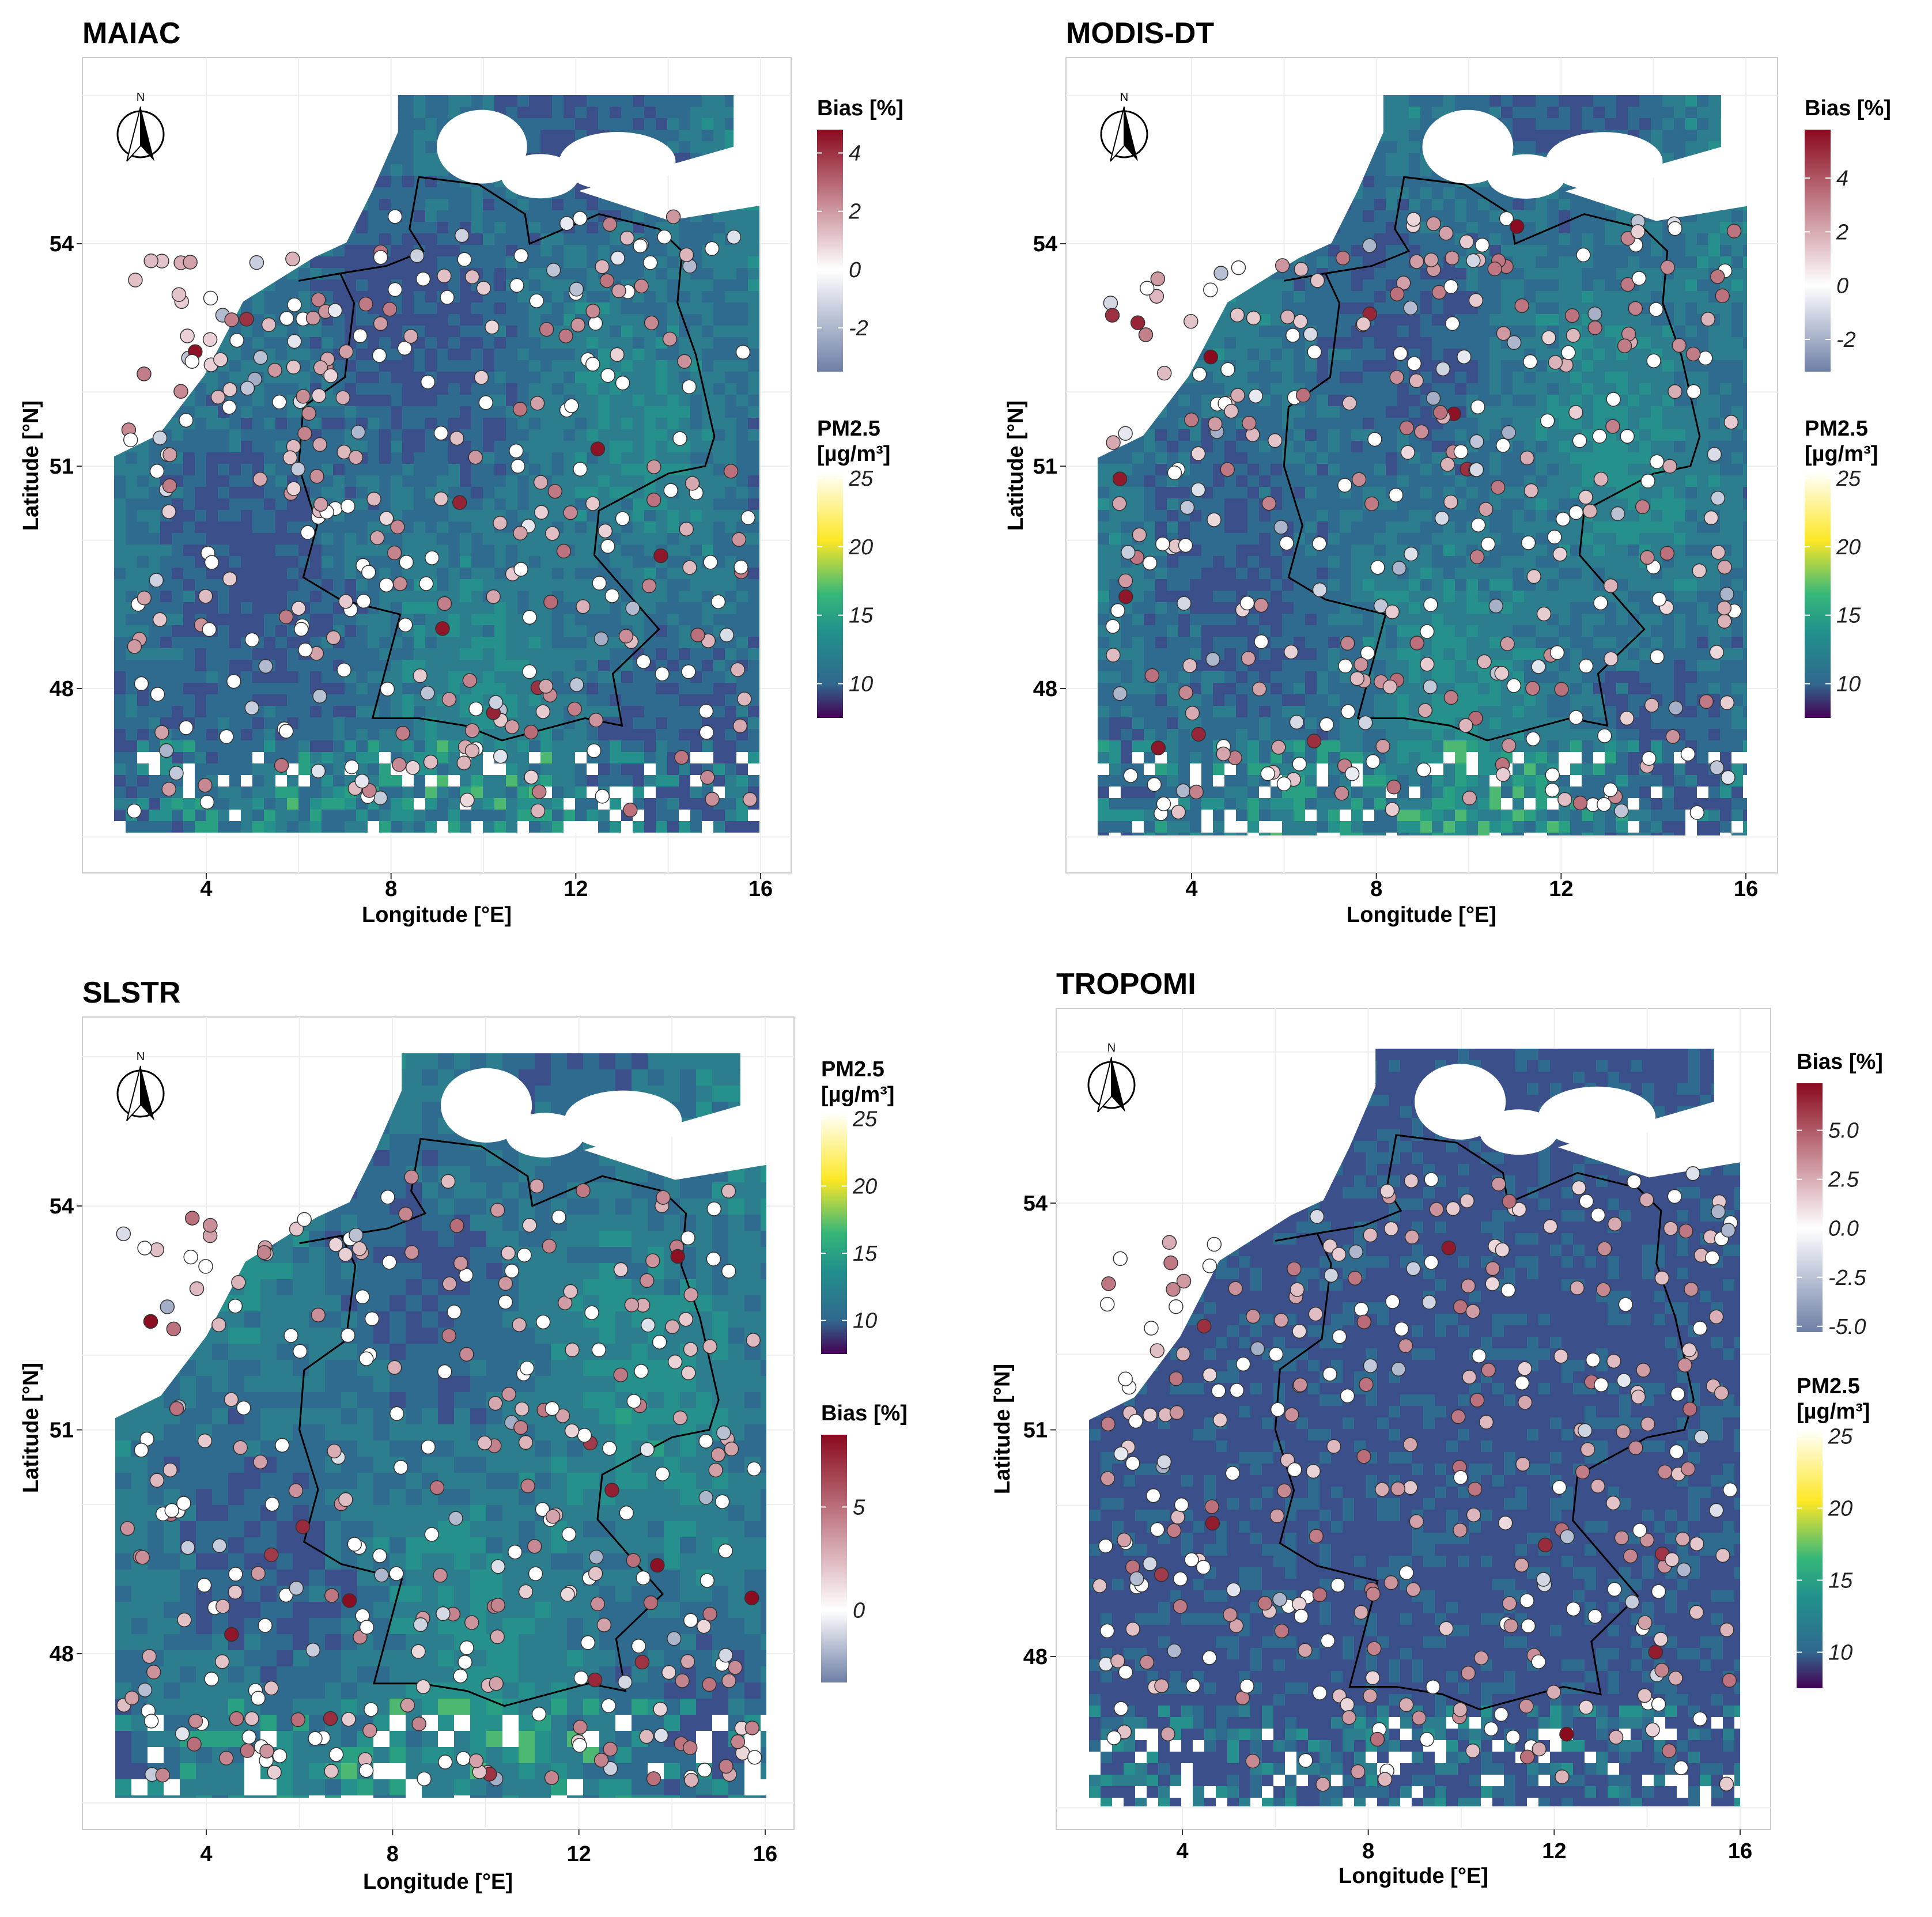  What do you see at coordinates (1840, 1581) in the screenshot?
I see `legend-tick-label: 15` at bounding box center [1840, 1581].